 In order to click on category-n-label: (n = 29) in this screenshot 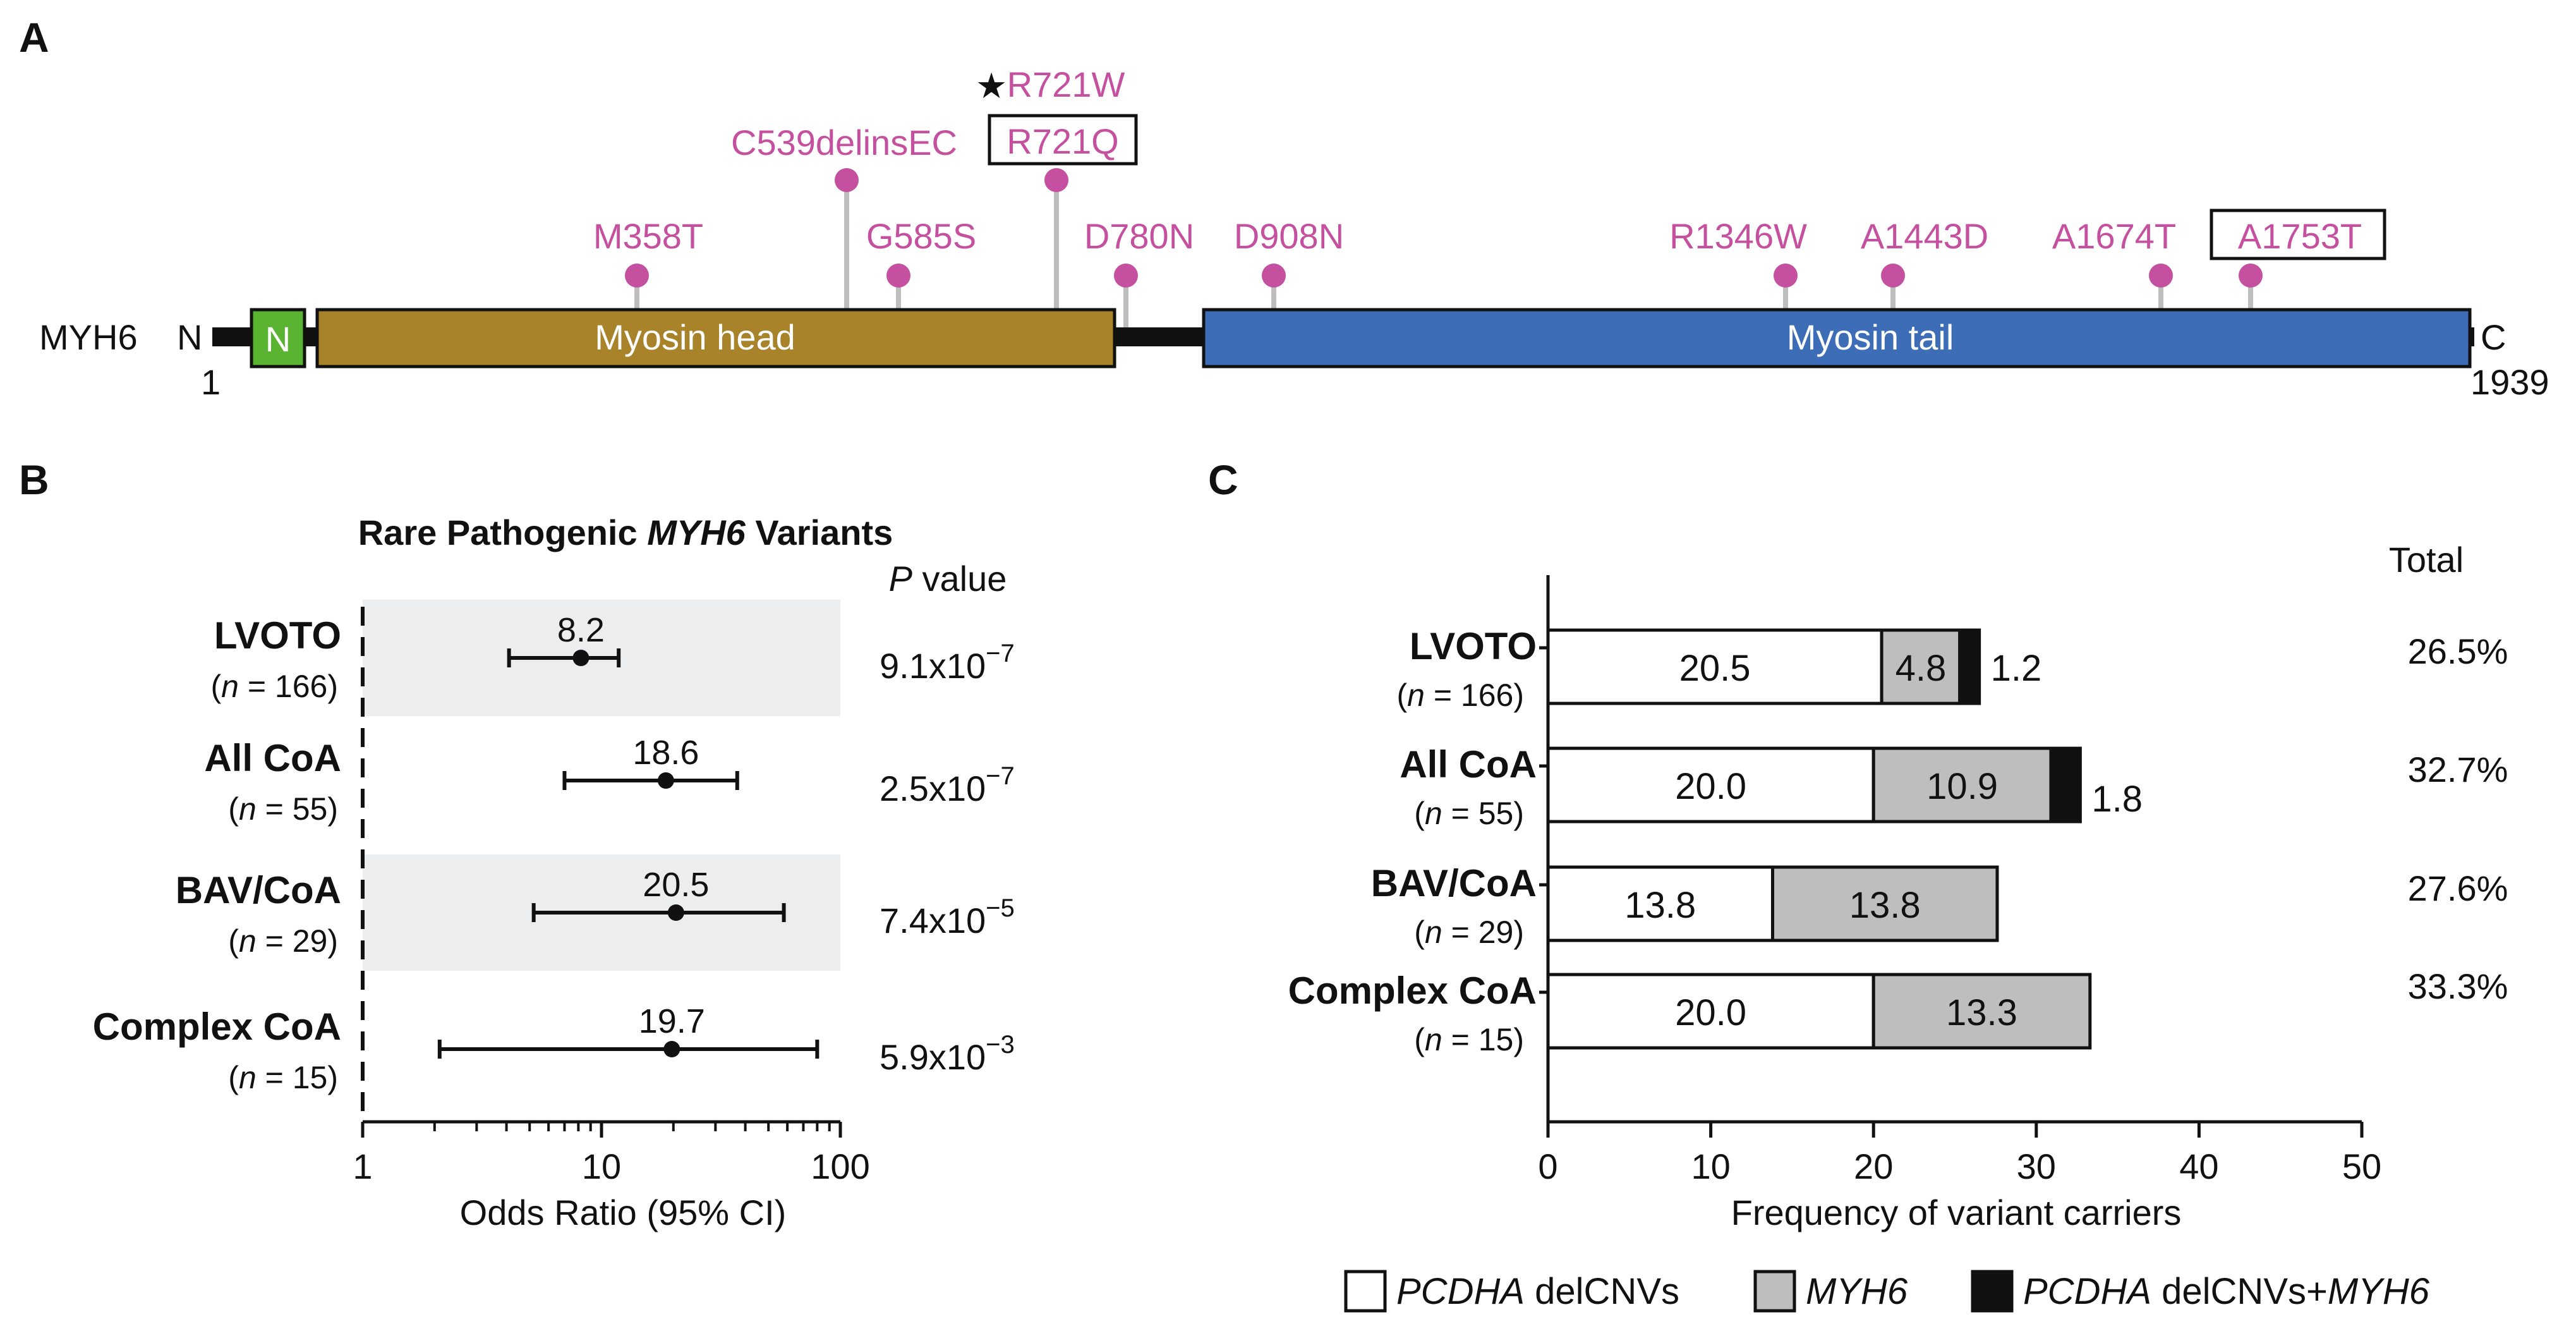, I will do `click(1469, 932)`.